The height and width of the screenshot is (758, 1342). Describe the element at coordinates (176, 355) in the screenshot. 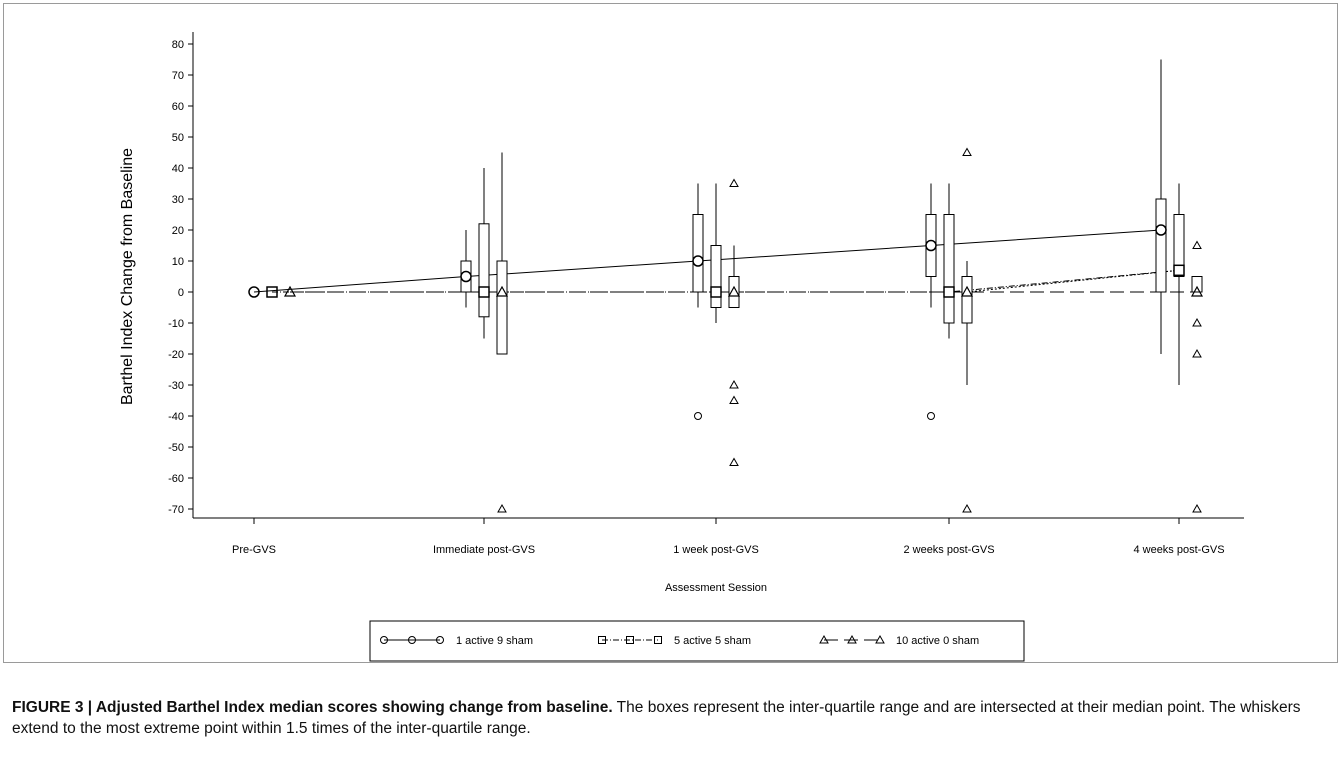

I see `y-tick-label: -20` at that location.